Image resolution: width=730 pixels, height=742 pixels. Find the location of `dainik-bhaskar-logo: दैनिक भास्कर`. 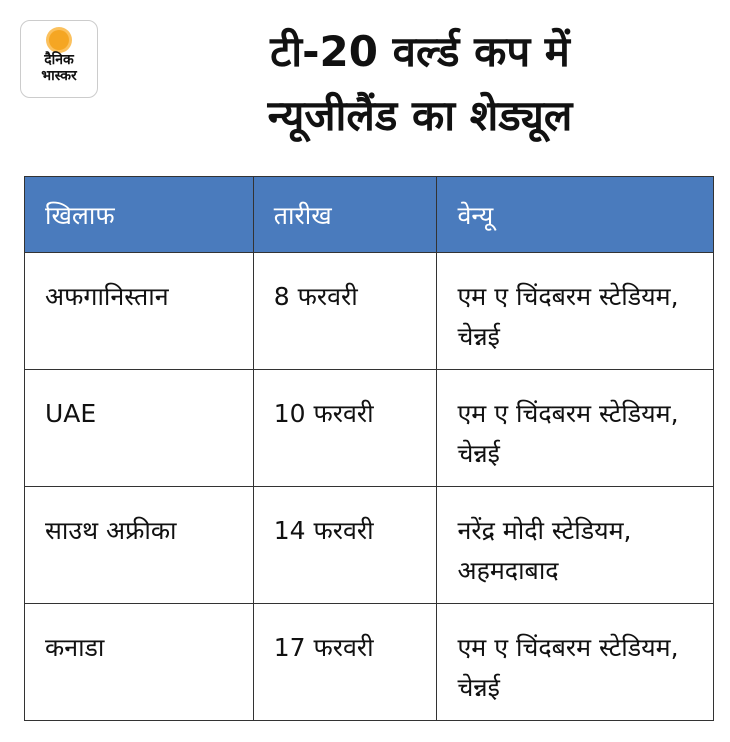

dainik-bhaskar-logo: दैनिक भास्कर is located at coordinates (59, 59).